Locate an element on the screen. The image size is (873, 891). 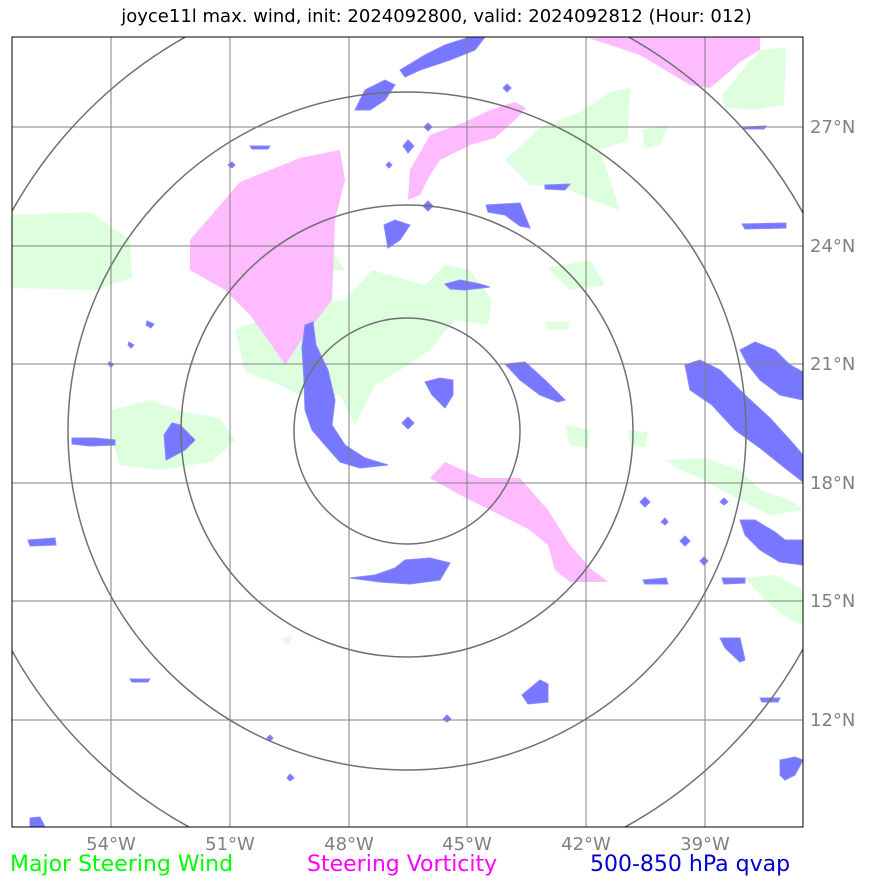
lat-label: 12°N is located at coordinates (832, 720).